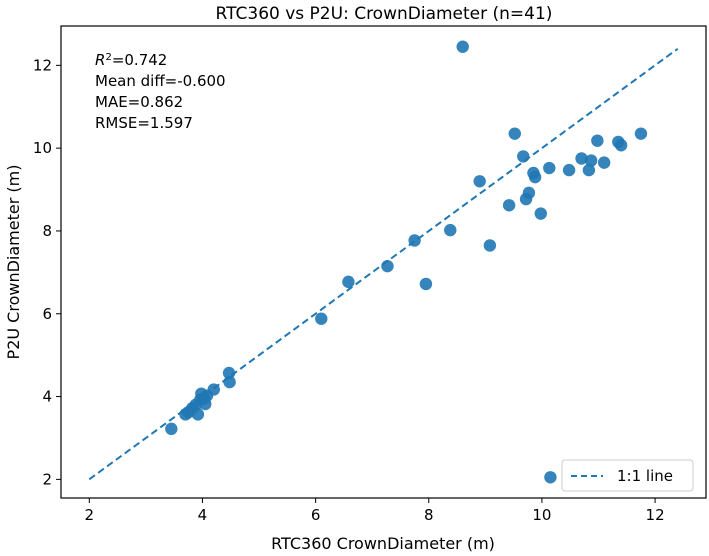 This screenshot has height=556, width=709. What do you see at coordinates (42, 65) in the screenshot?
I see `y-tick-label: 12` at bounding box center [42, 65].